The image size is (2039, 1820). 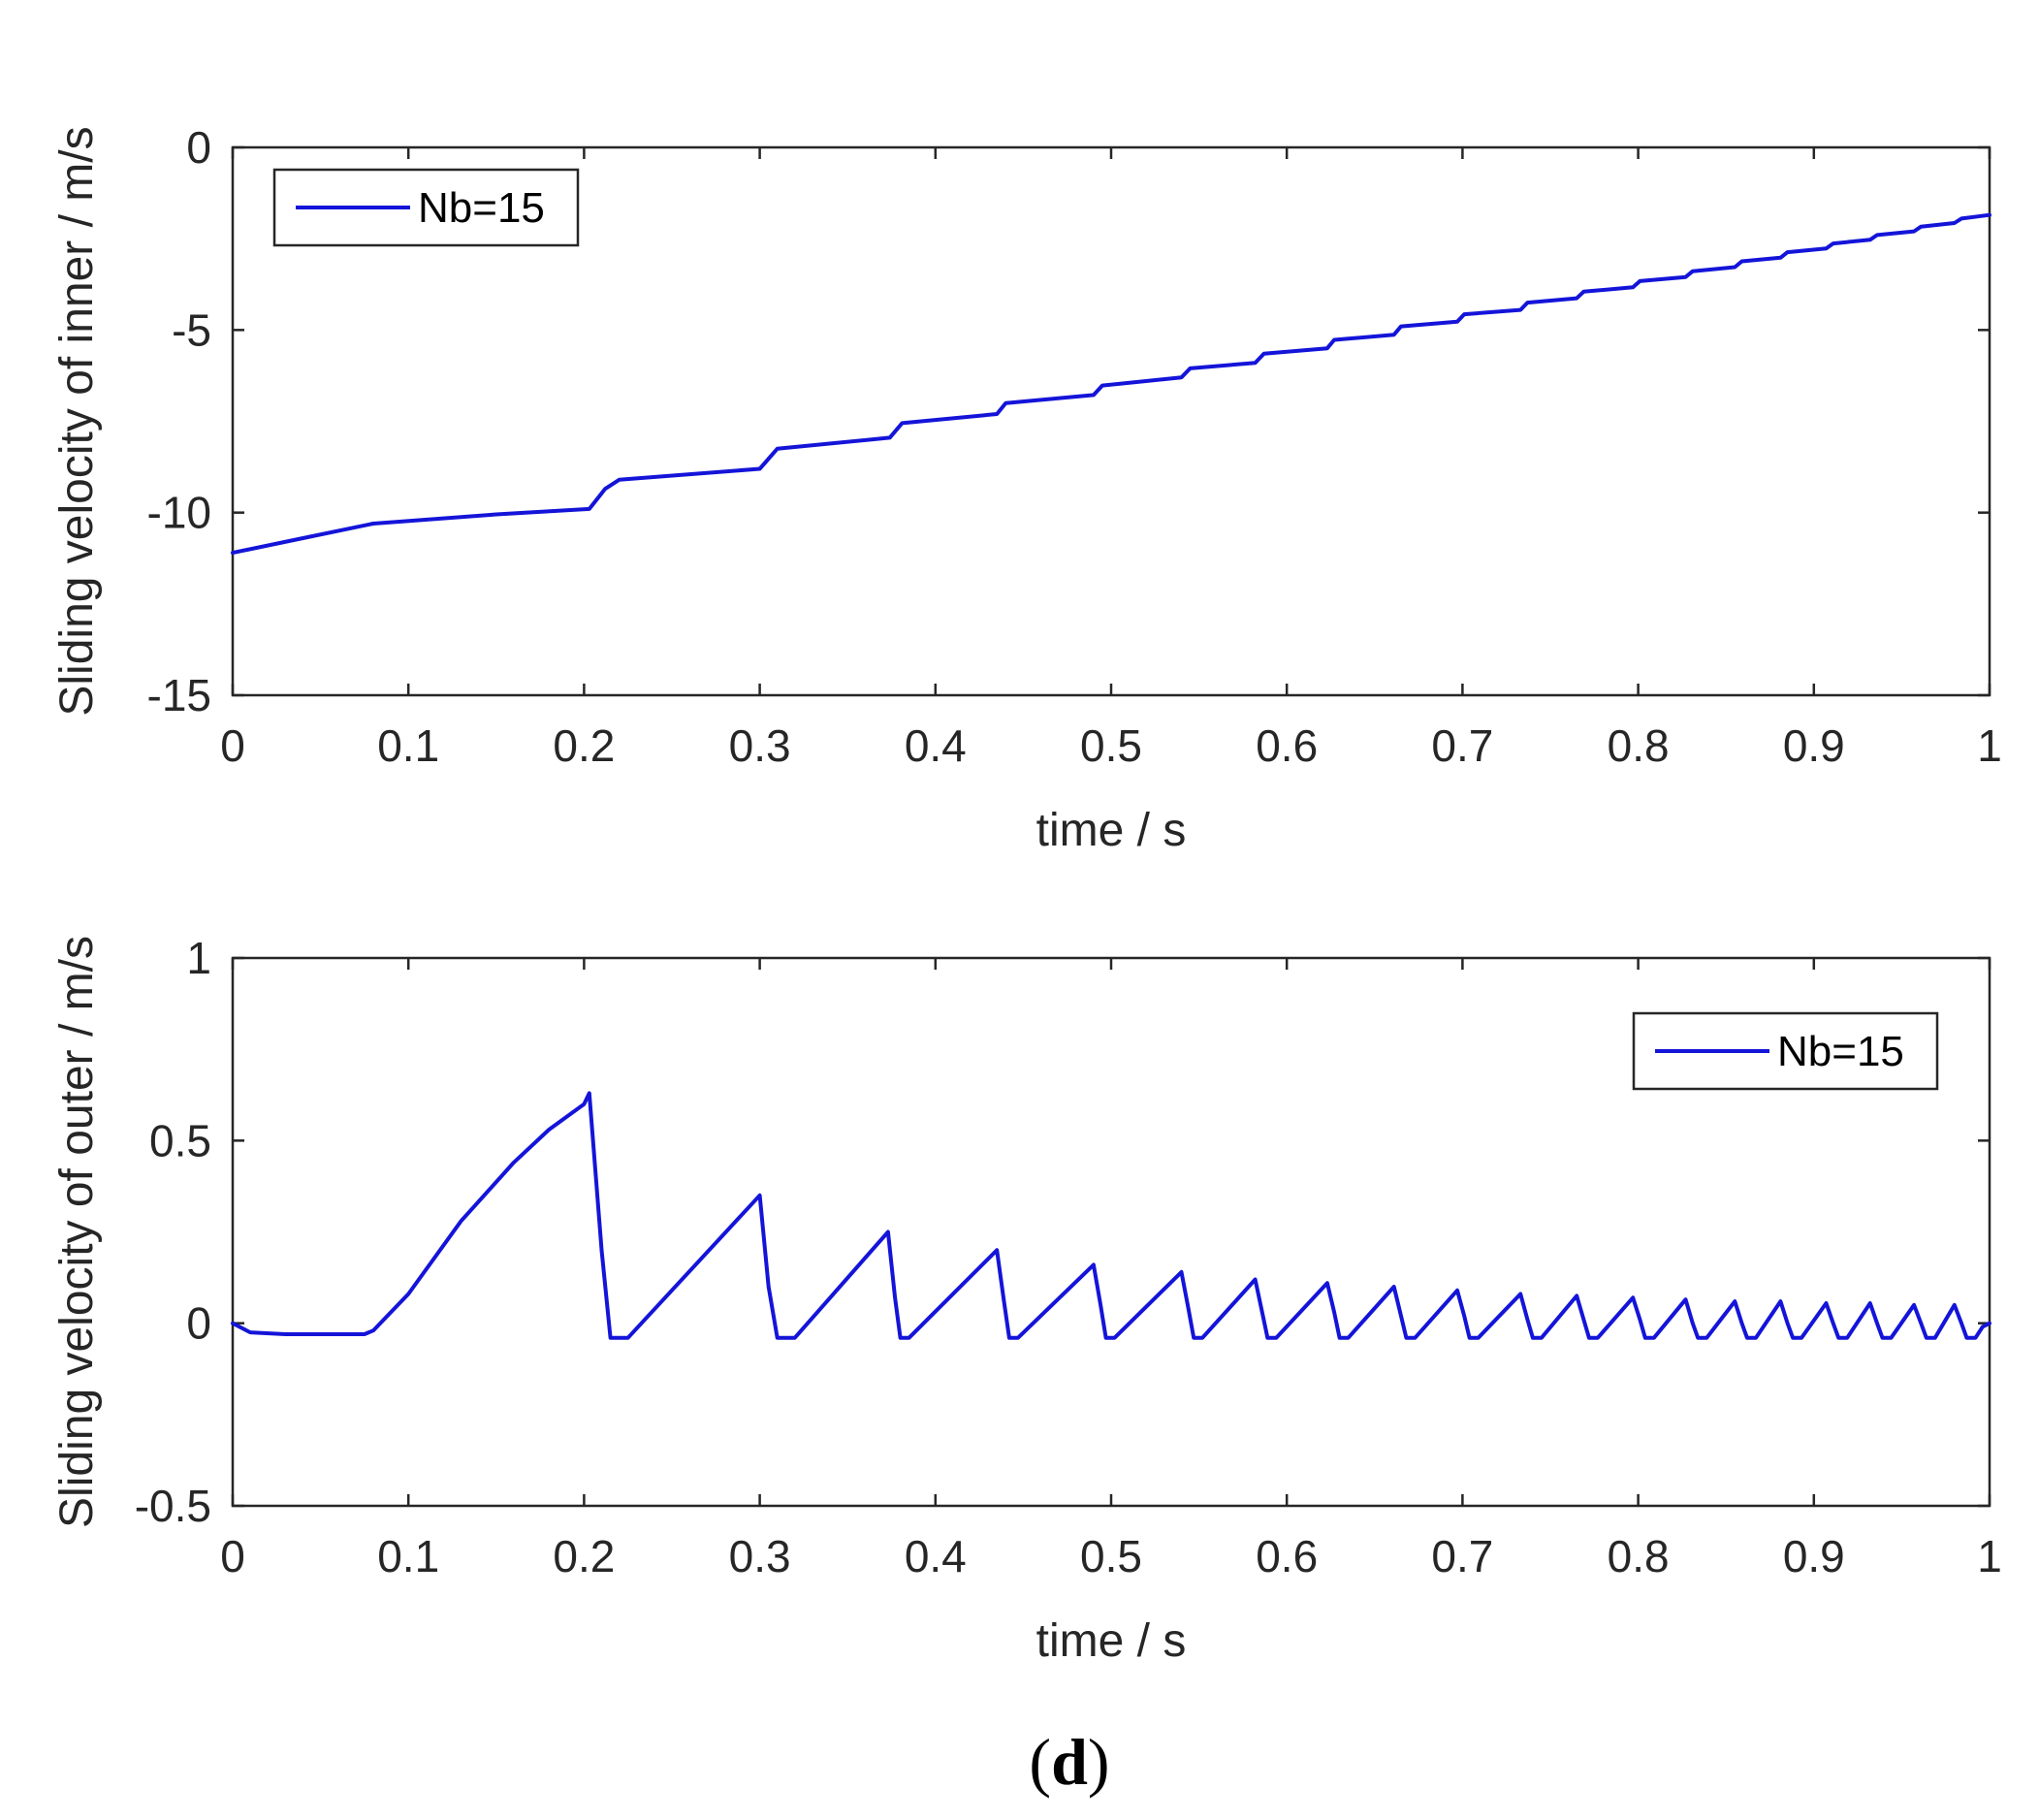 I want to click on caption-letter: d, so click(x=1070, y=1762).